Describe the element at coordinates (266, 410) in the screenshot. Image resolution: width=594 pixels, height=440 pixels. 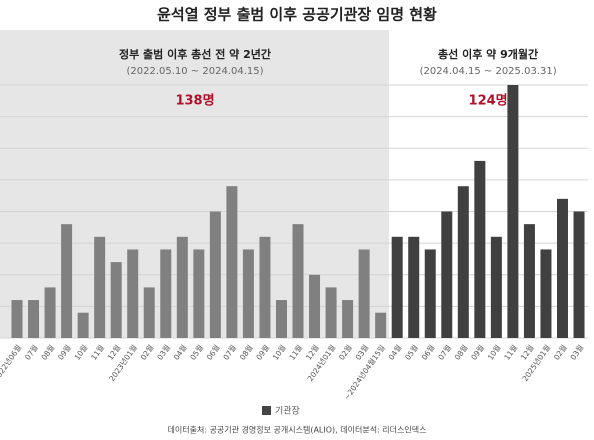
I see `legend-swatch` at that location.